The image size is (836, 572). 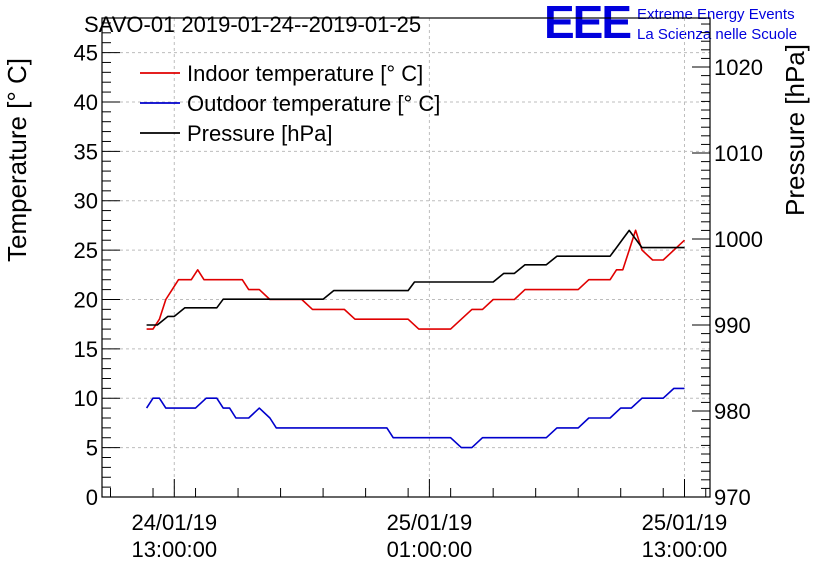 I want to click on y2-tick-label: 990, so click(x=732, y=325).